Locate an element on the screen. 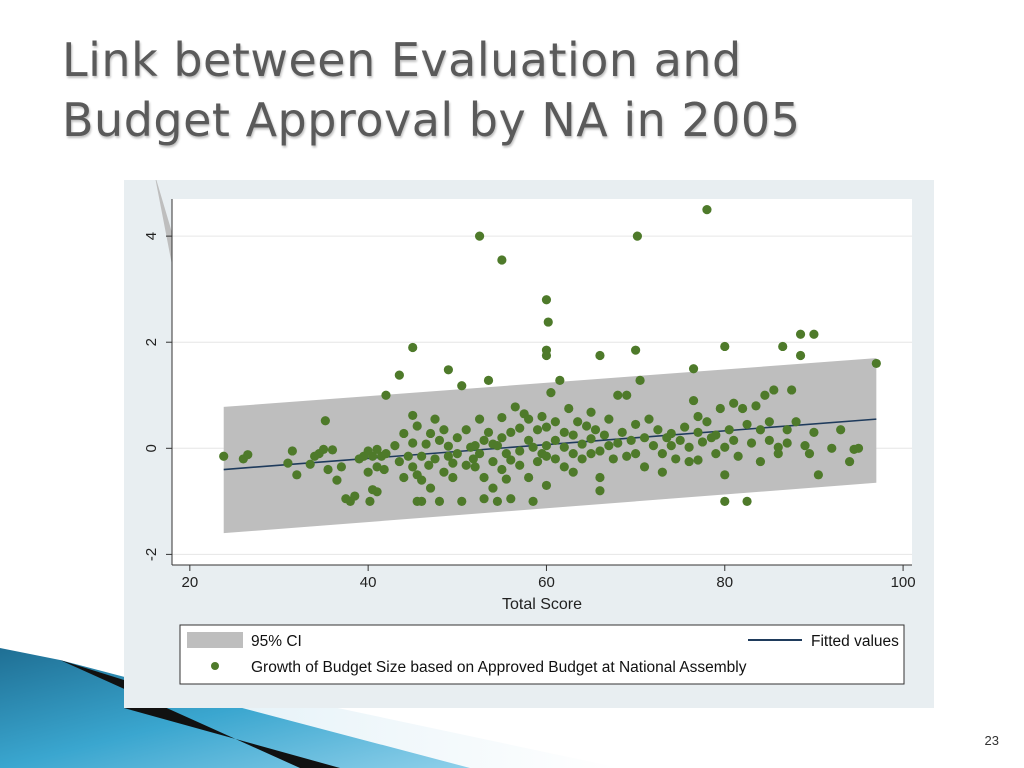 This screenshot has height=768, width=1024. page-number: 23 is located at coordinates (991, 740).